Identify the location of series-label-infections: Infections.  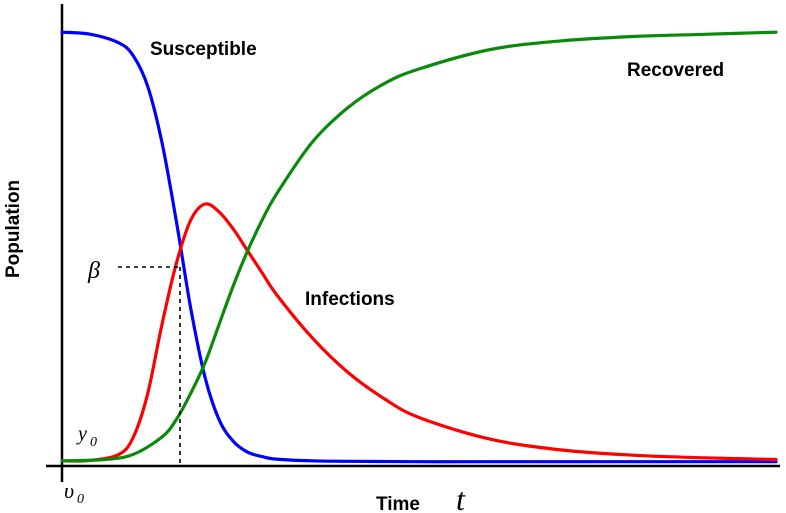
(350, 299).